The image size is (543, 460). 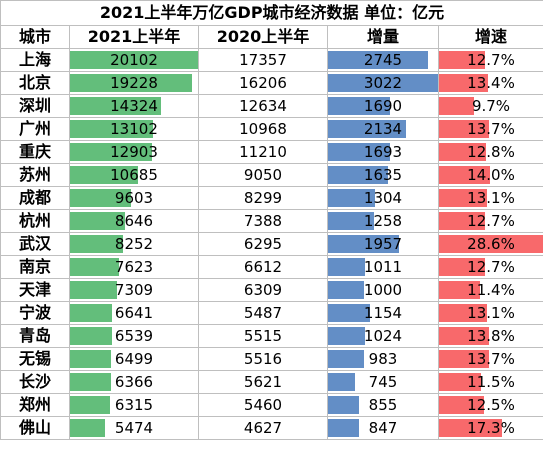 I want to click on gdp-2021-cell: 20102, so click(x=134, y=60).